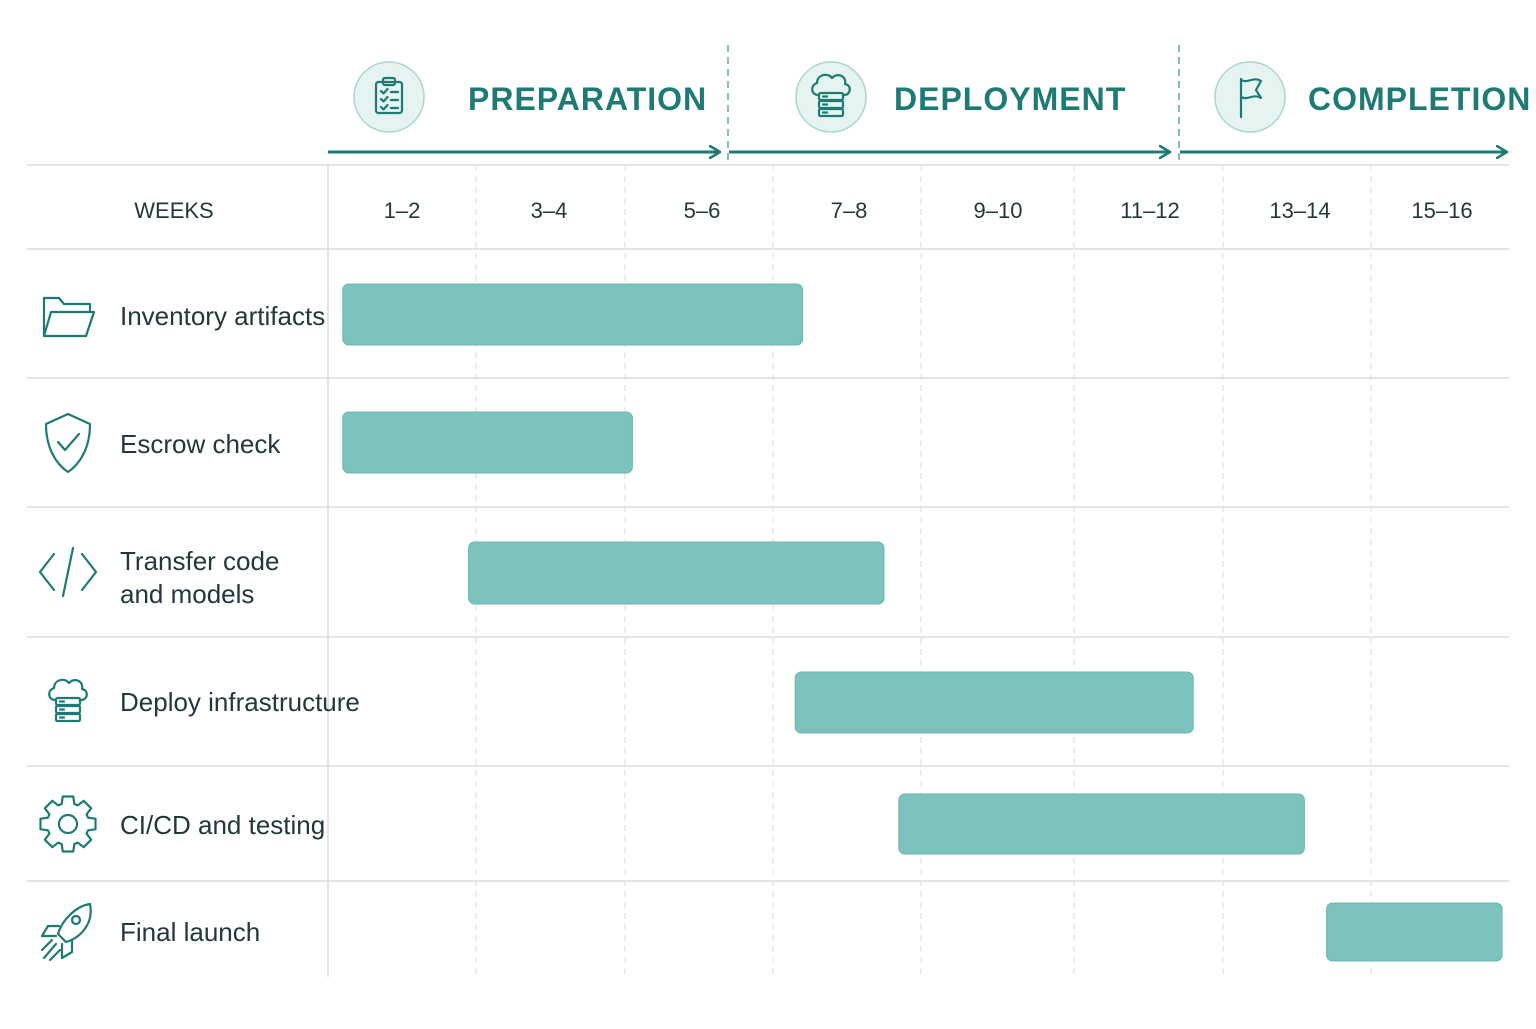  I want to click on week-tick-label: 15–16, so click(1441, 210).